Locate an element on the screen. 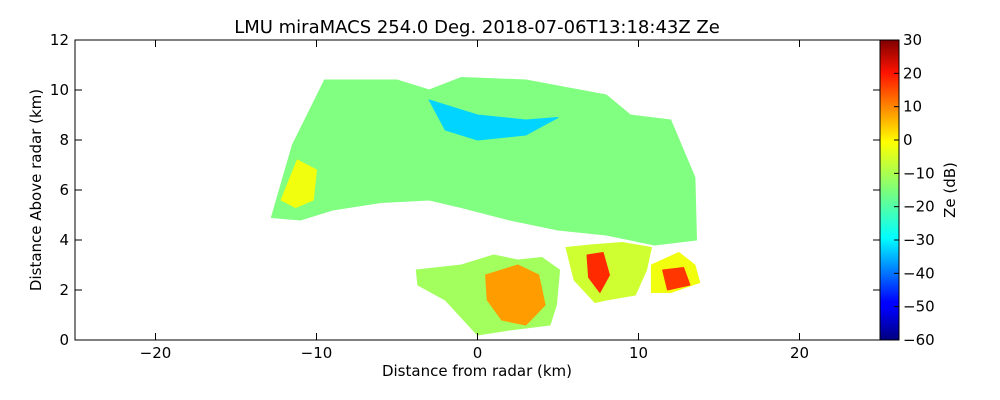 This screenshot has width=1000, height=400. colorbar-tick-label: −10 is located at coordinates (919, 173).